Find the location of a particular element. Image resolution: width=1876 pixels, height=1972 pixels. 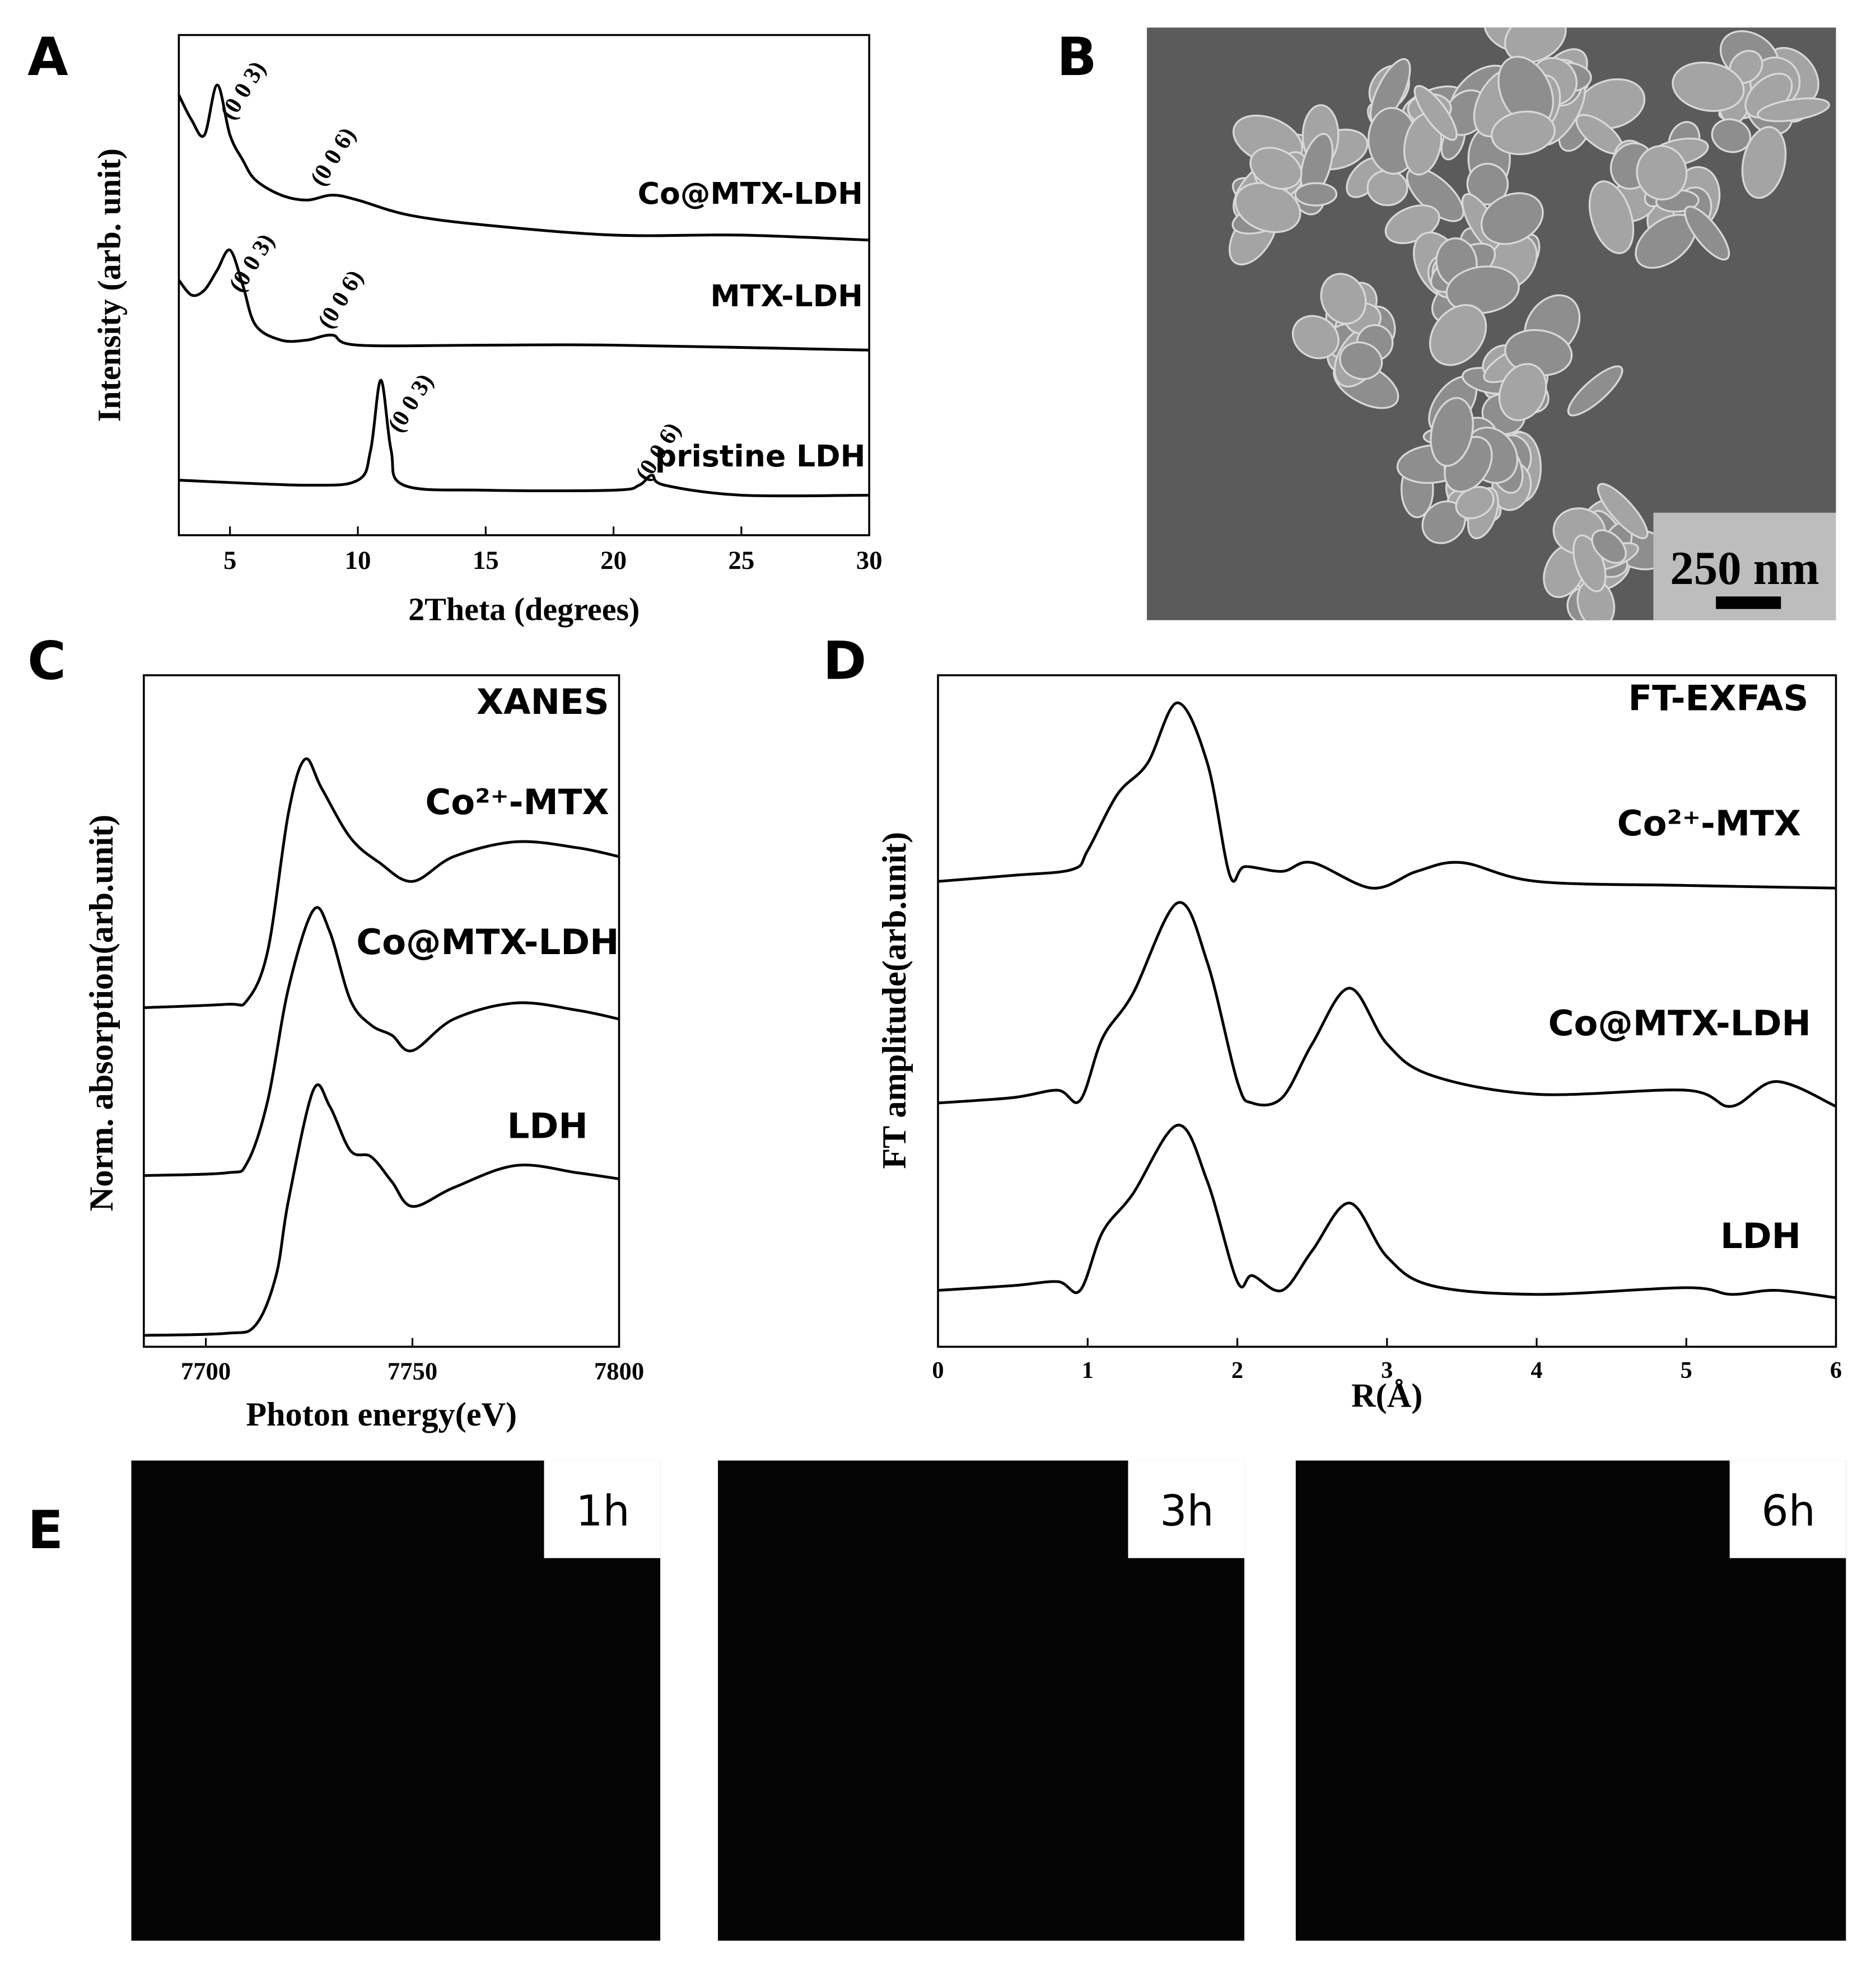

x-tick-label: 2 is located at coordinates (1237, 1370).